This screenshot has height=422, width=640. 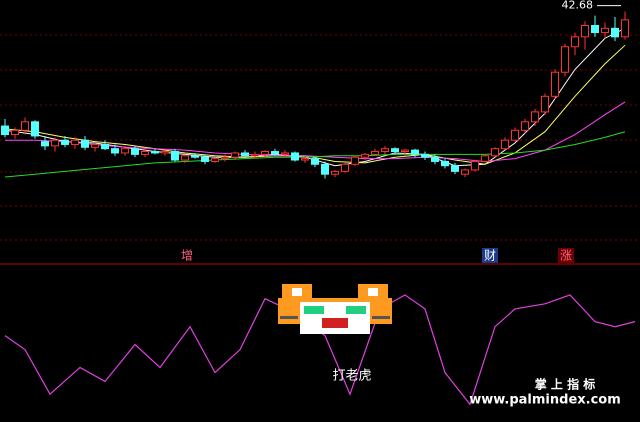 I want to click on max-label: 42.68, so click(x=578, y=6).